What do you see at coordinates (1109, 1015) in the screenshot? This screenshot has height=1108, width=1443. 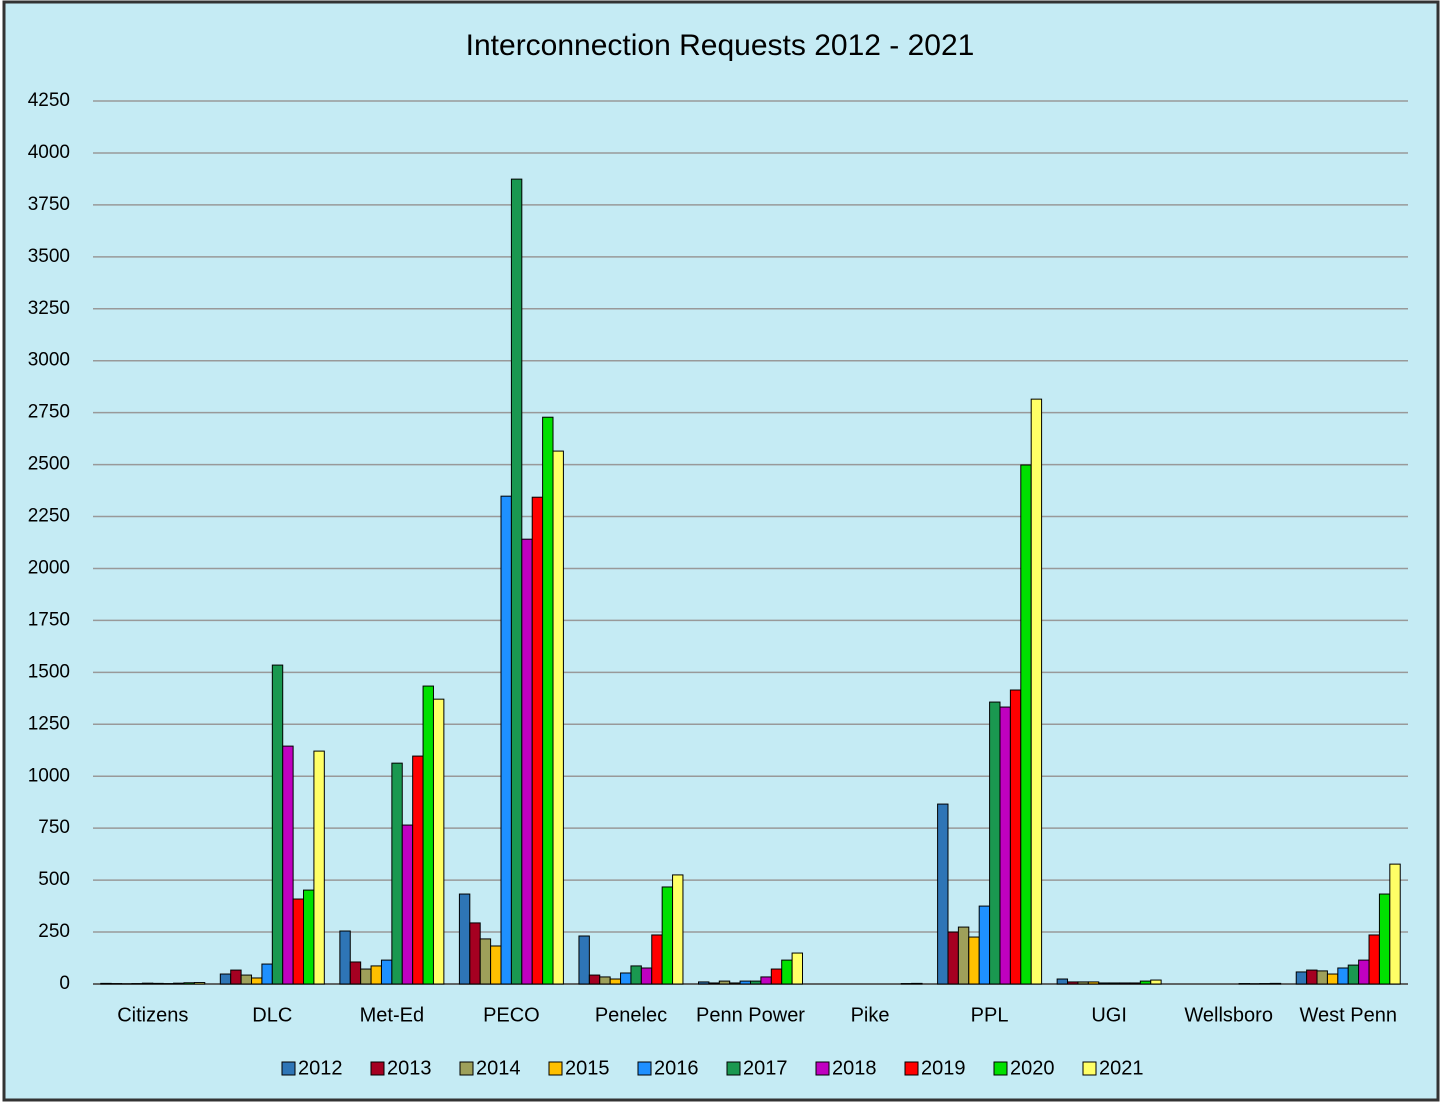 I see `x-tick-label: UGI` at bounding box center [1109, 1015].